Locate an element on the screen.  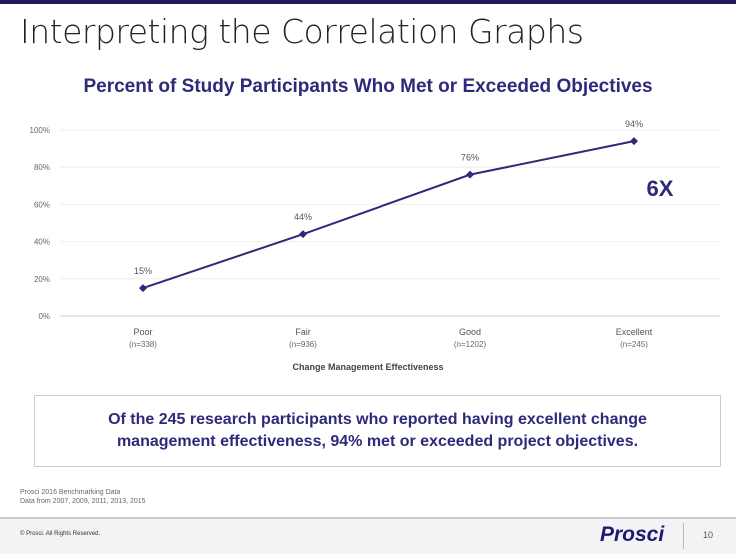
y-tick-label: 60% is located at coordinates (42, 204).